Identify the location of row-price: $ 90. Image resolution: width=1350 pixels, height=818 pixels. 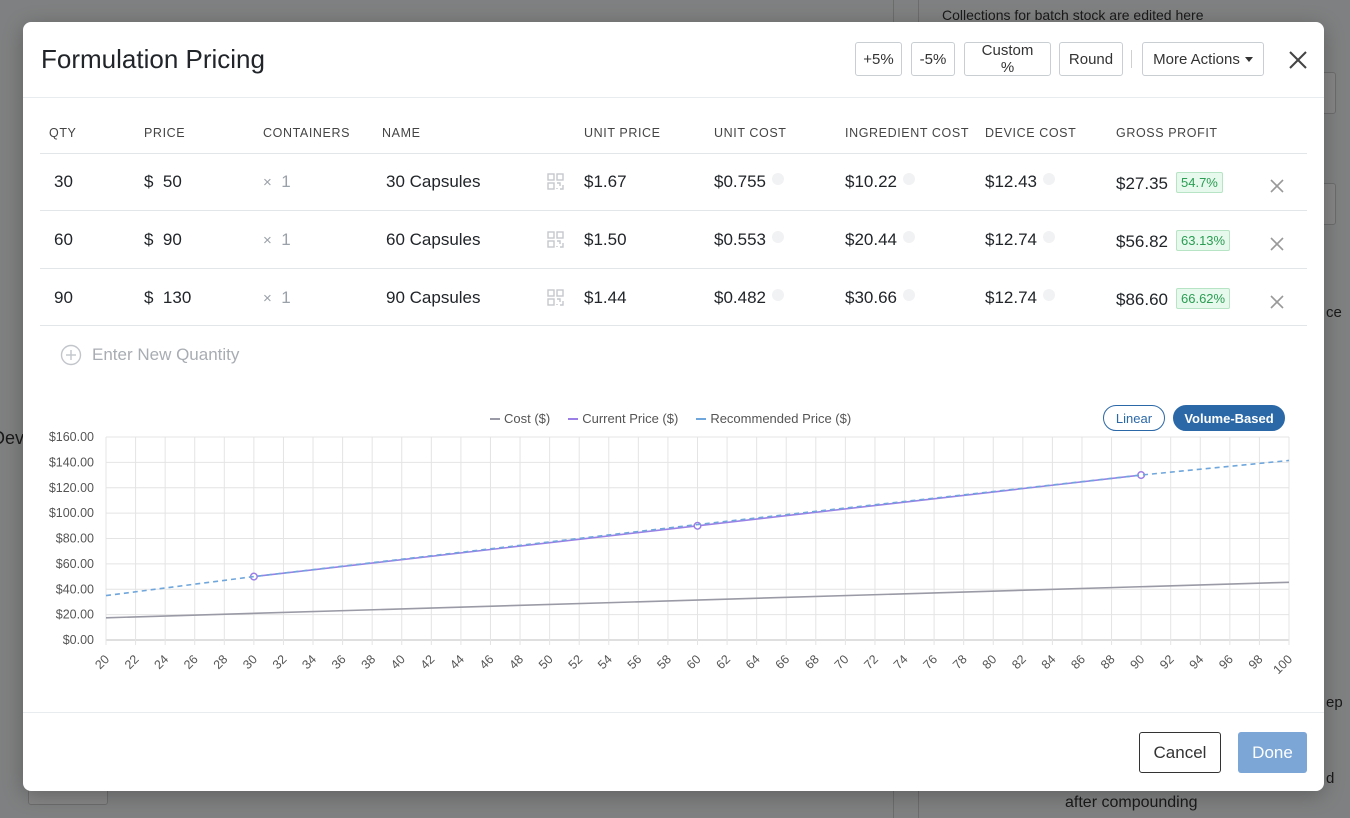
(163, 240).